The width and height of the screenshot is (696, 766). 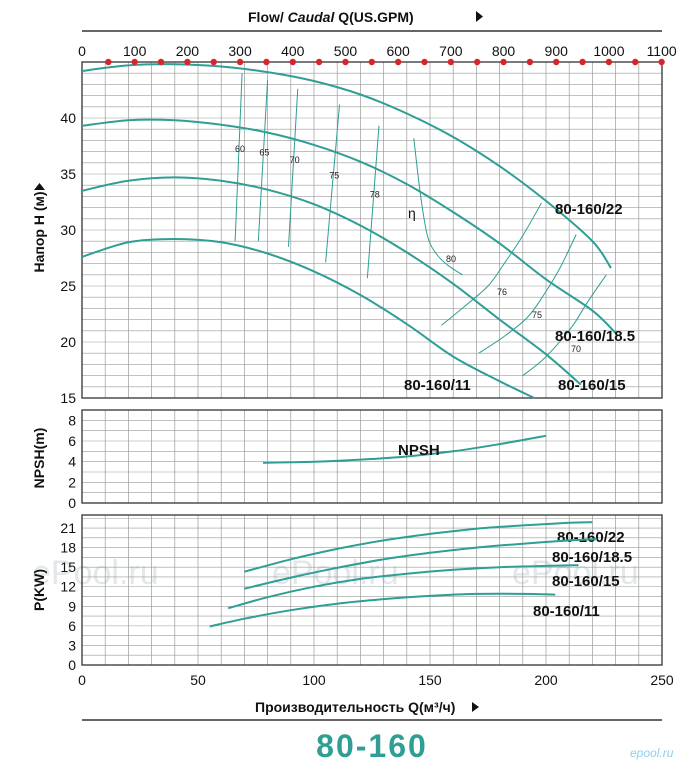 What do you see at coordinates (188, 51) in the screenshot?
I see `gpm-tick-label: 200` at bounding box center [188, 51].